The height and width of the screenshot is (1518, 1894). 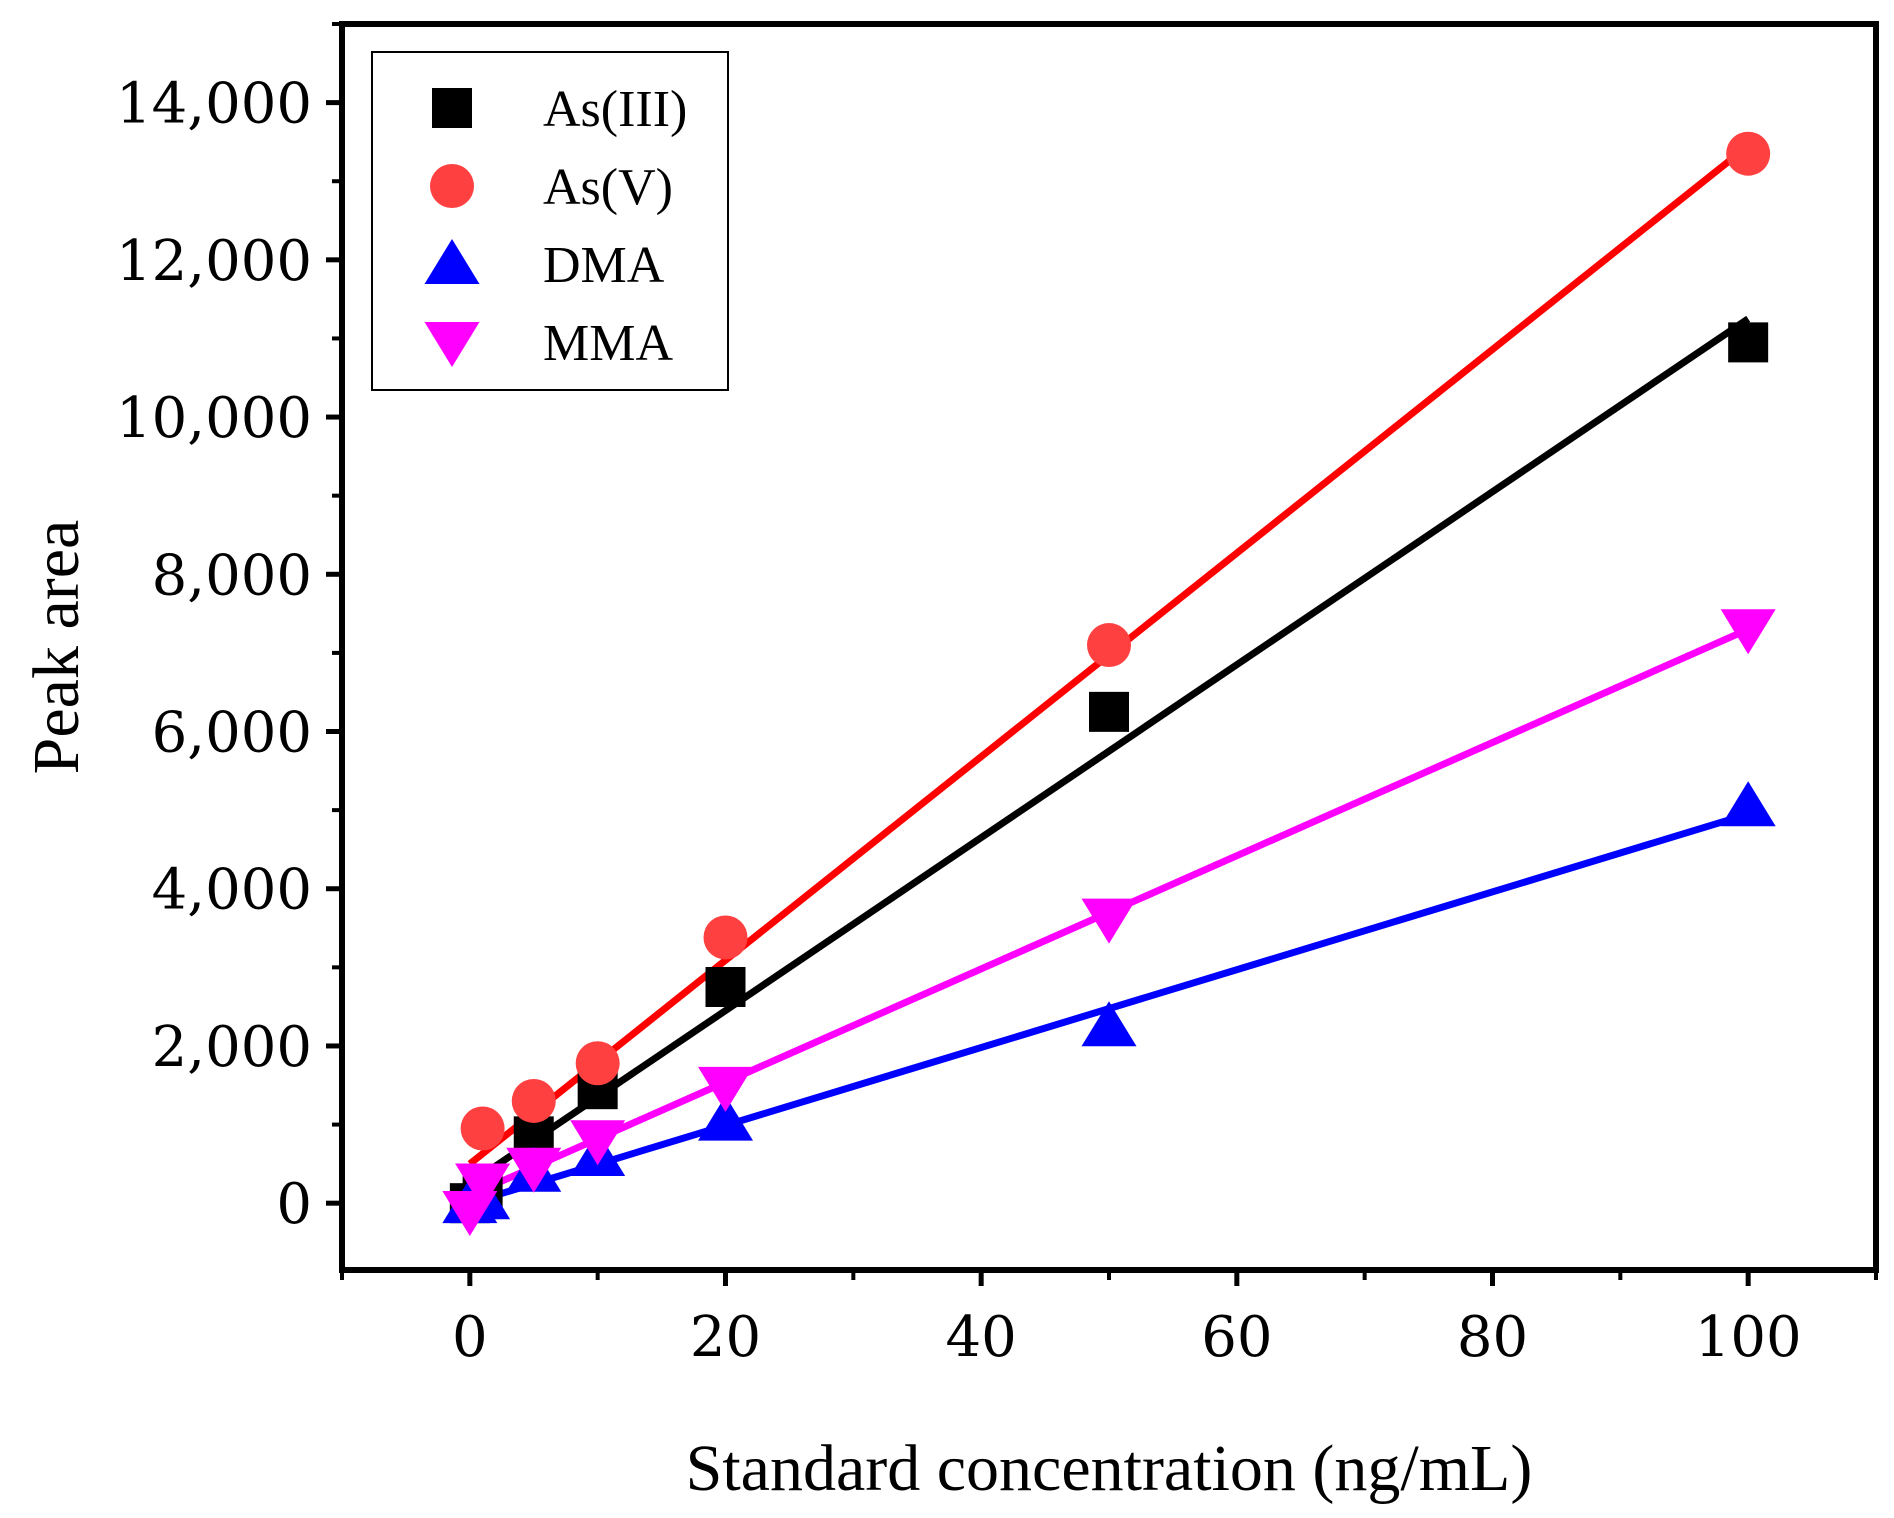 What do you see at coordinates (232, 1047) in the screenshot?
I see `y-tick-label: 2,000` at bounding box center [232, 1047].